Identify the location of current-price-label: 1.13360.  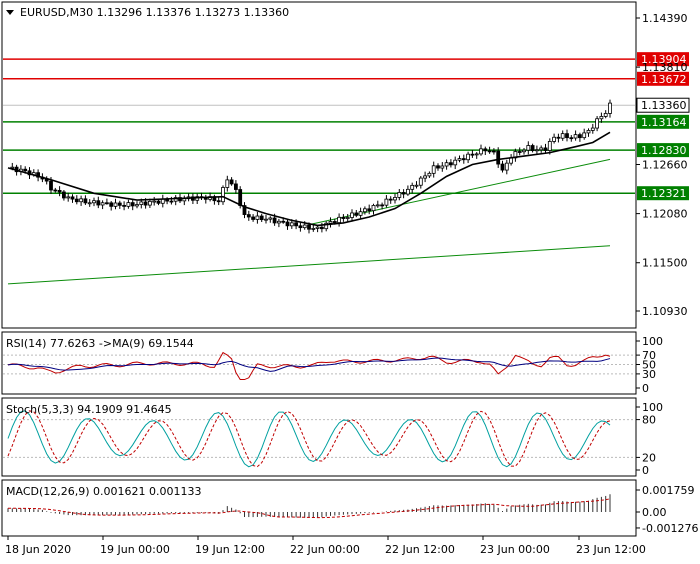
(664, 105).